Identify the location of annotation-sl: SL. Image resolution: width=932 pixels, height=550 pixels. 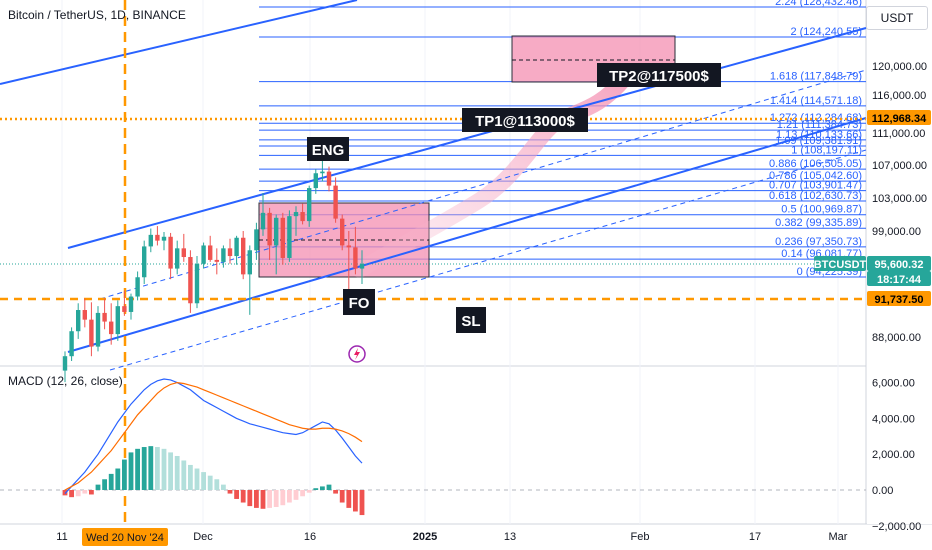
(471, 320).